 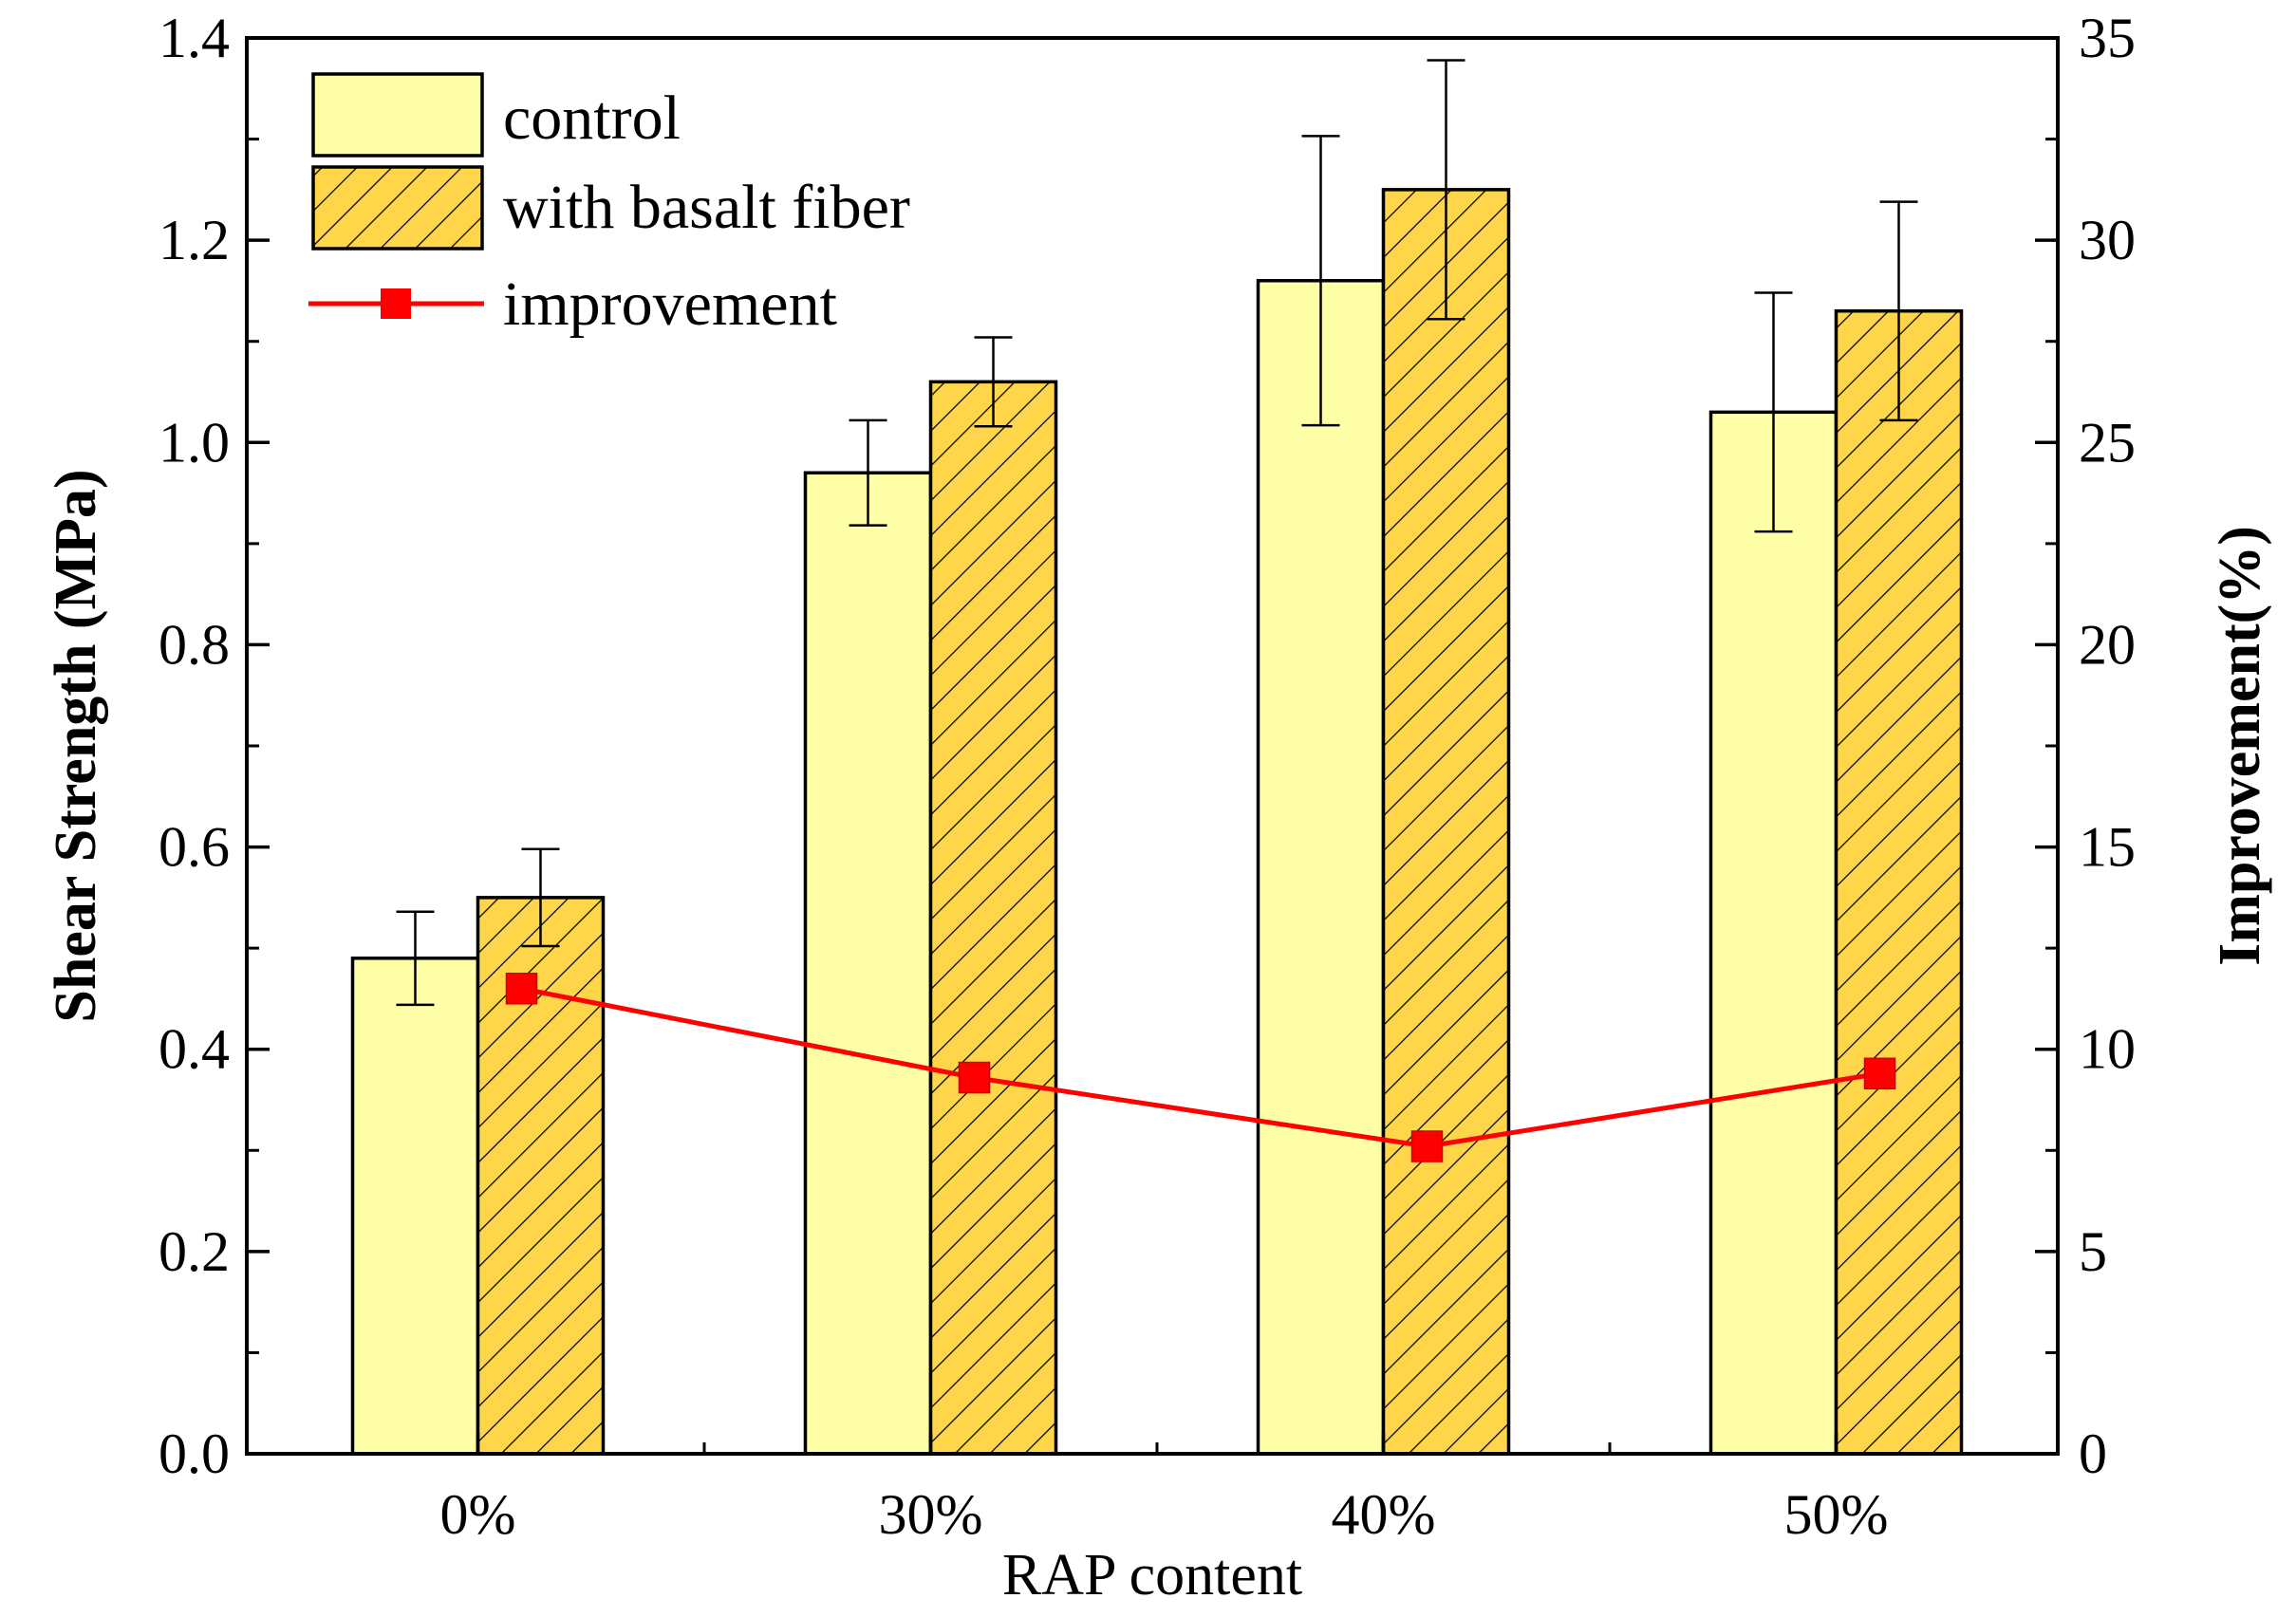 What do you see at coordinates (707, 207) in the screenshot?
I see `legend-label-basalt-fiber: with basalt fiber` at bounding box center [707, 207].